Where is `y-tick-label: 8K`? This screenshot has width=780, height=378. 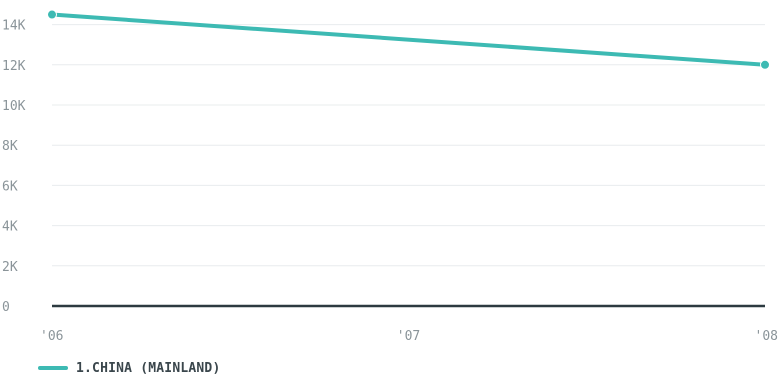
y-tick-label: 8K is located at coordinates (10, 146).